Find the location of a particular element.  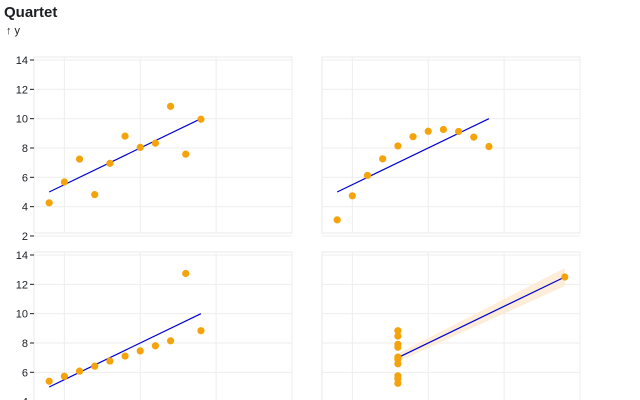

y-axis-row-1: 2 4 6 8 10 12 14 is located at coordinates (25, 149).